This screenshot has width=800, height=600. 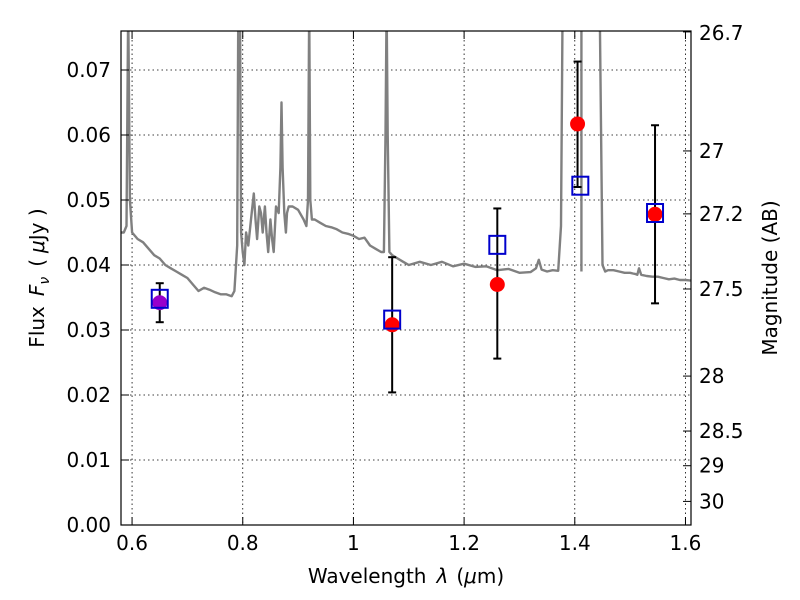 I want to click on mag-tick-label: 27, so click(x=711, y=151).